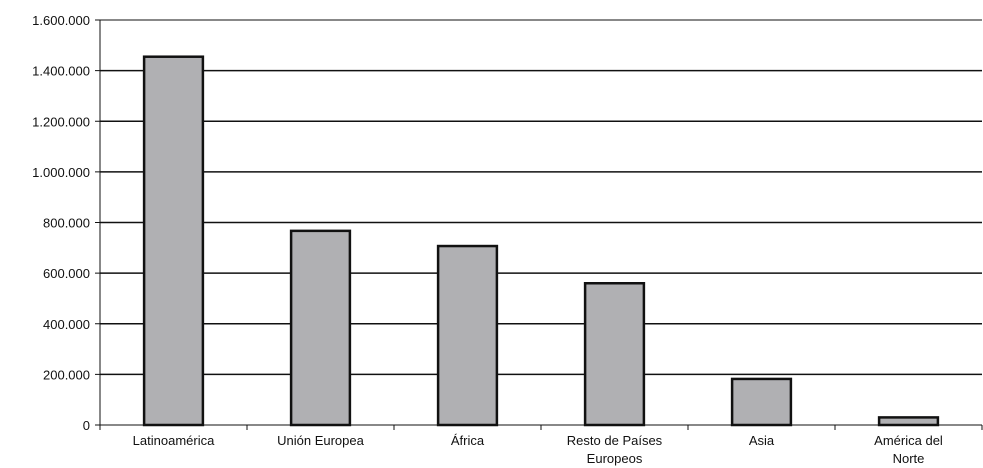  Describe the element at coordinates (615, 440) in the screenshot. I see `x-tick-label-line: Resto de Países` at that location.